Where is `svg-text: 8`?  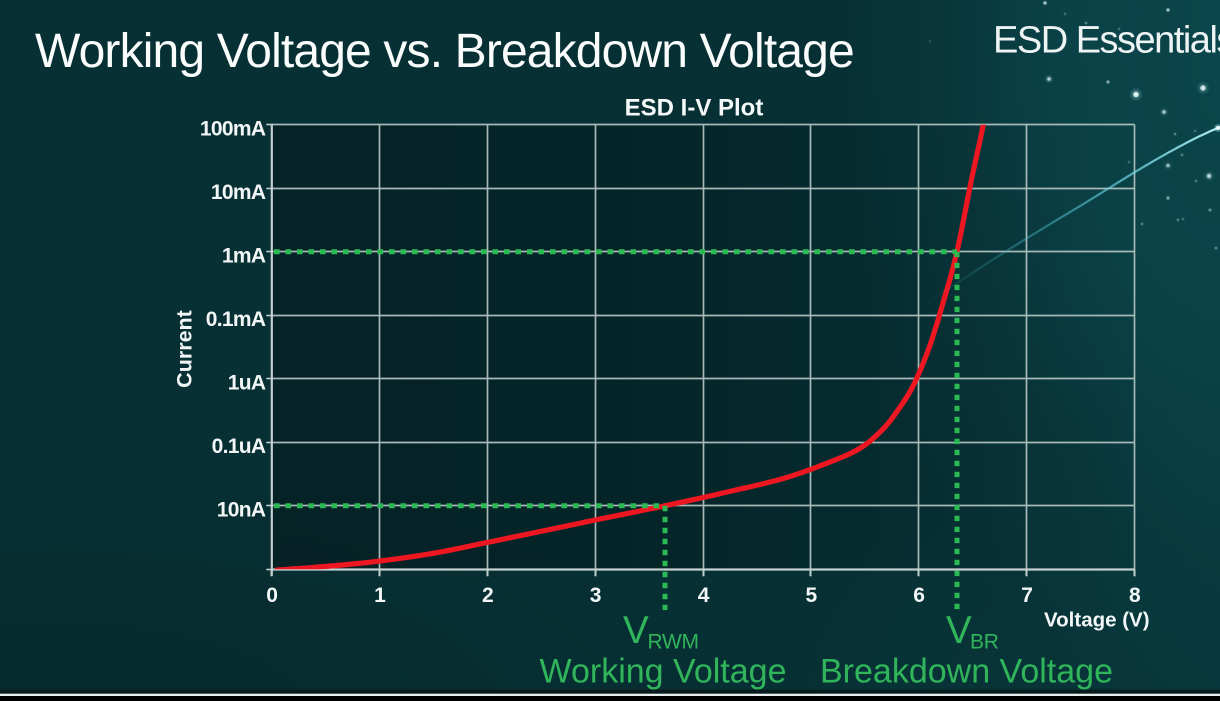 svg-text: 8 is located at coordinates (1135, 595).